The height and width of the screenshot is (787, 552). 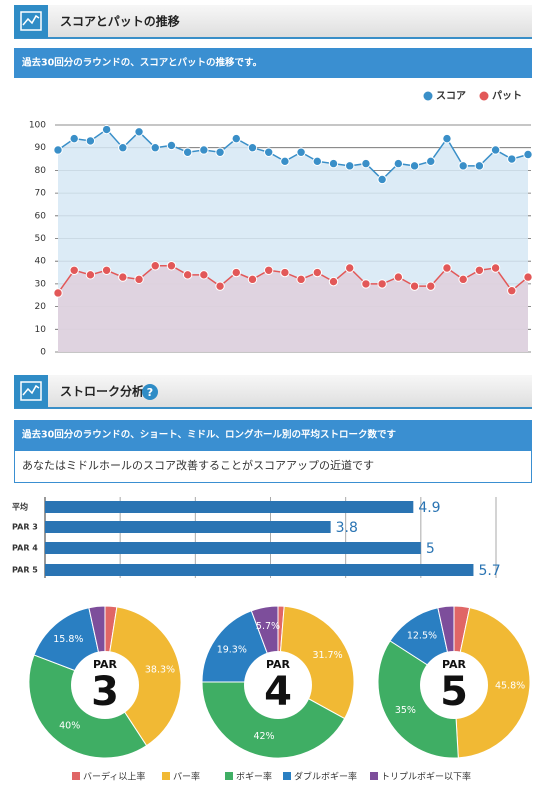 I want to click on category-label: PAR 4, so click(x=25, y=548).